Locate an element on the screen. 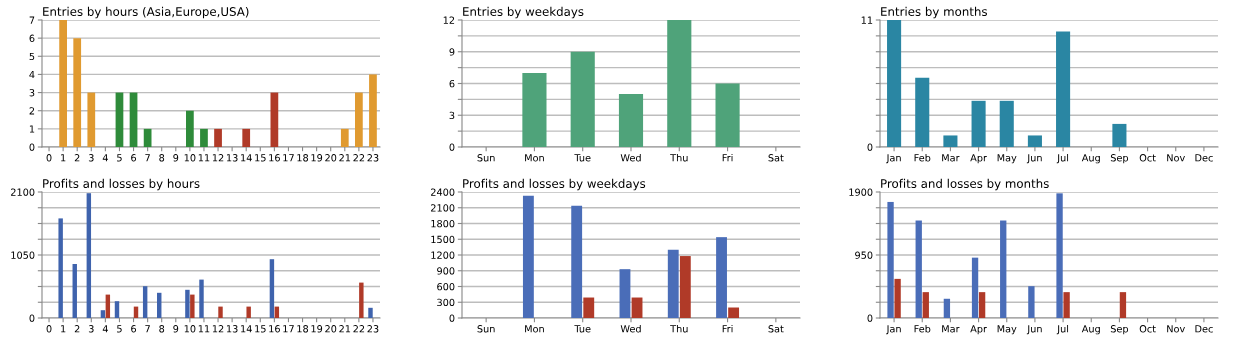 The height and width of the screenshot is (342, 1246). x-tick-label: May is located at coordinates (1007, 159).